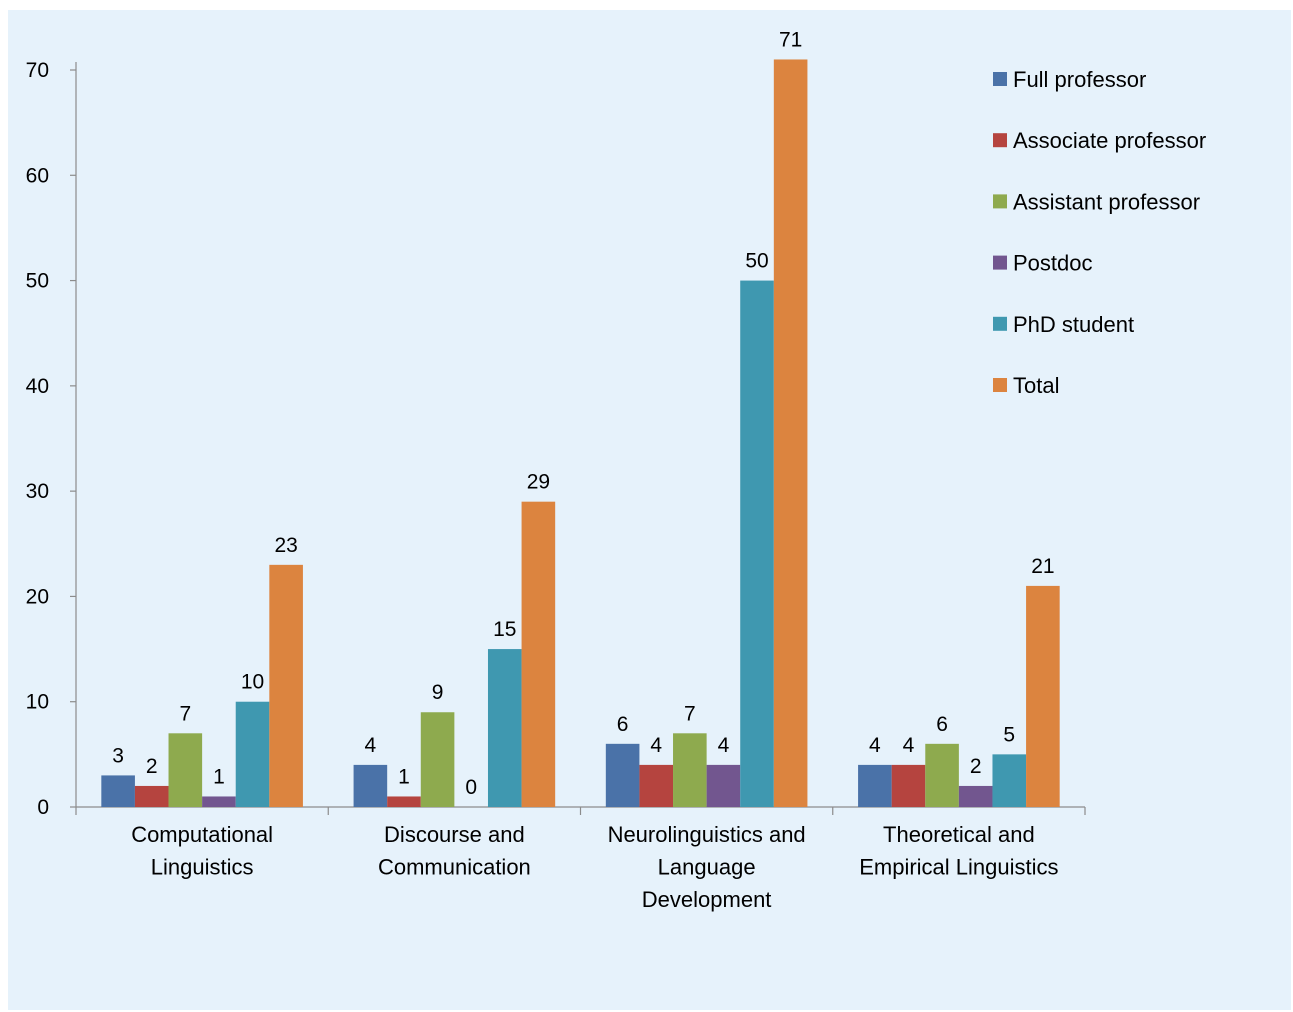 The height and width of the screenshot is (1012, 1293). What do you see at coordinates (1042, 566) in the screenshot?
I see `data-label: 21` at bounding box center [1042, 566].